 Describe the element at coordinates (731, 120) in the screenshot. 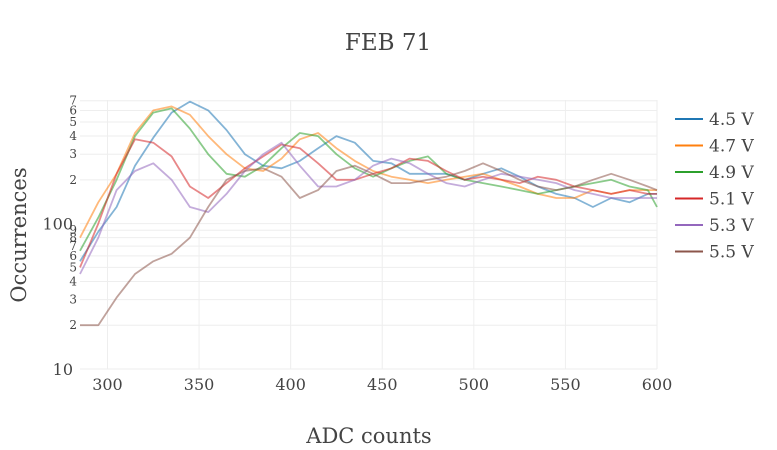

I see `legend-label: 4.5 V` at that location.